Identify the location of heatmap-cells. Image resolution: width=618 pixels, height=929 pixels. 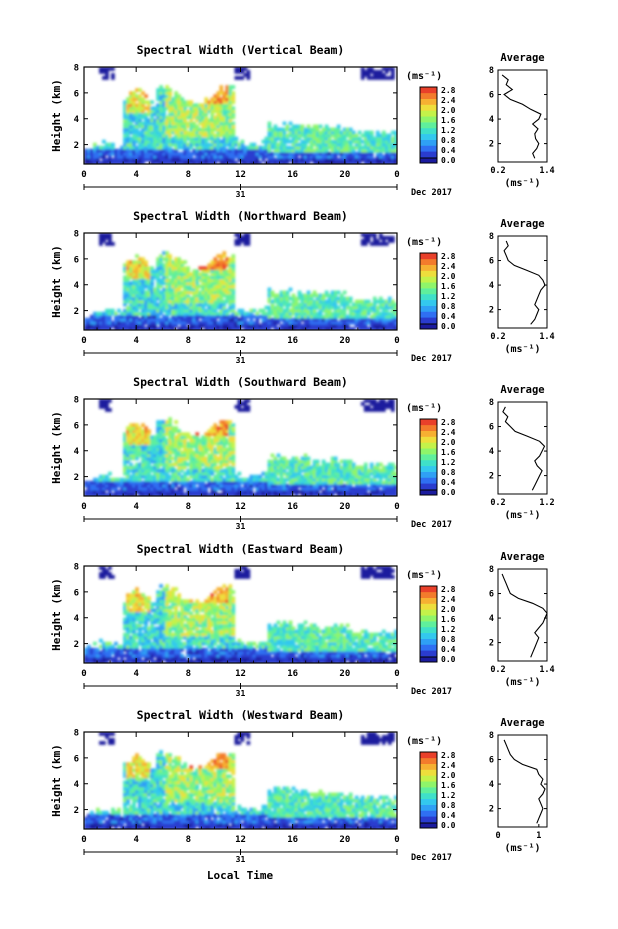
(240, 780).